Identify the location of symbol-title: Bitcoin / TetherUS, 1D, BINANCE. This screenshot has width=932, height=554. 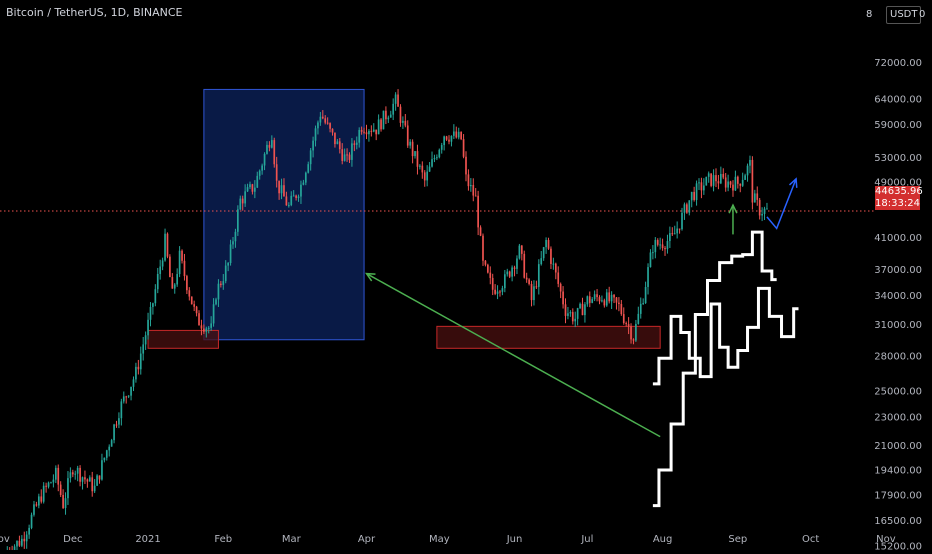
(94, 12).